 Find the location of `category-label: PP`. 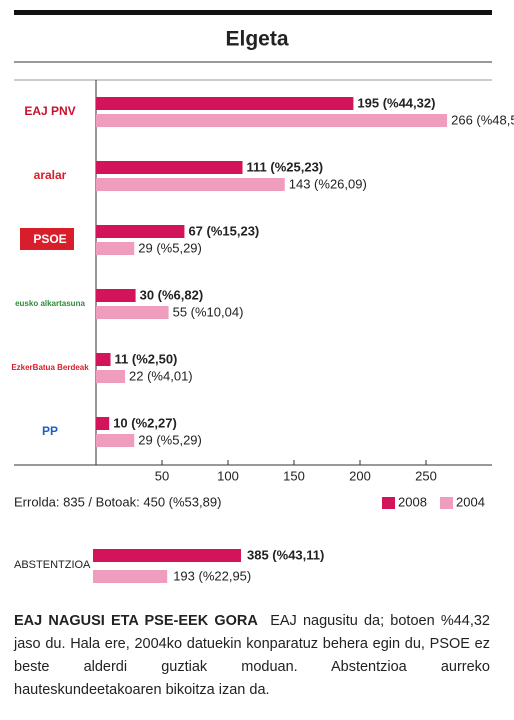

category-label: PP is located at coordinates (50, 431).